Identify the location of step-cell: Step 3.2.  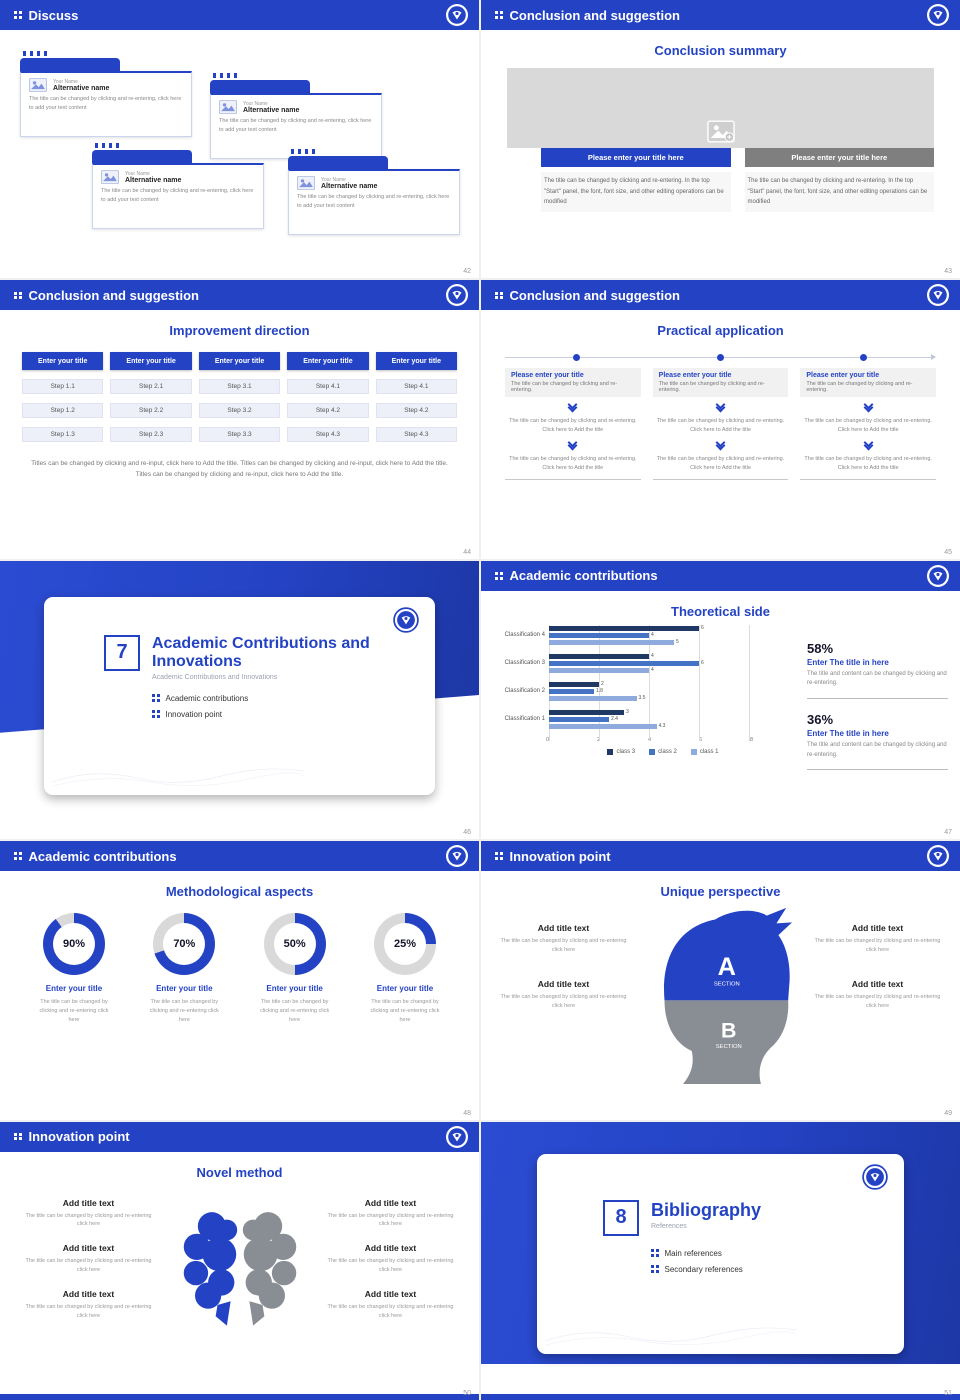
(239, 411).